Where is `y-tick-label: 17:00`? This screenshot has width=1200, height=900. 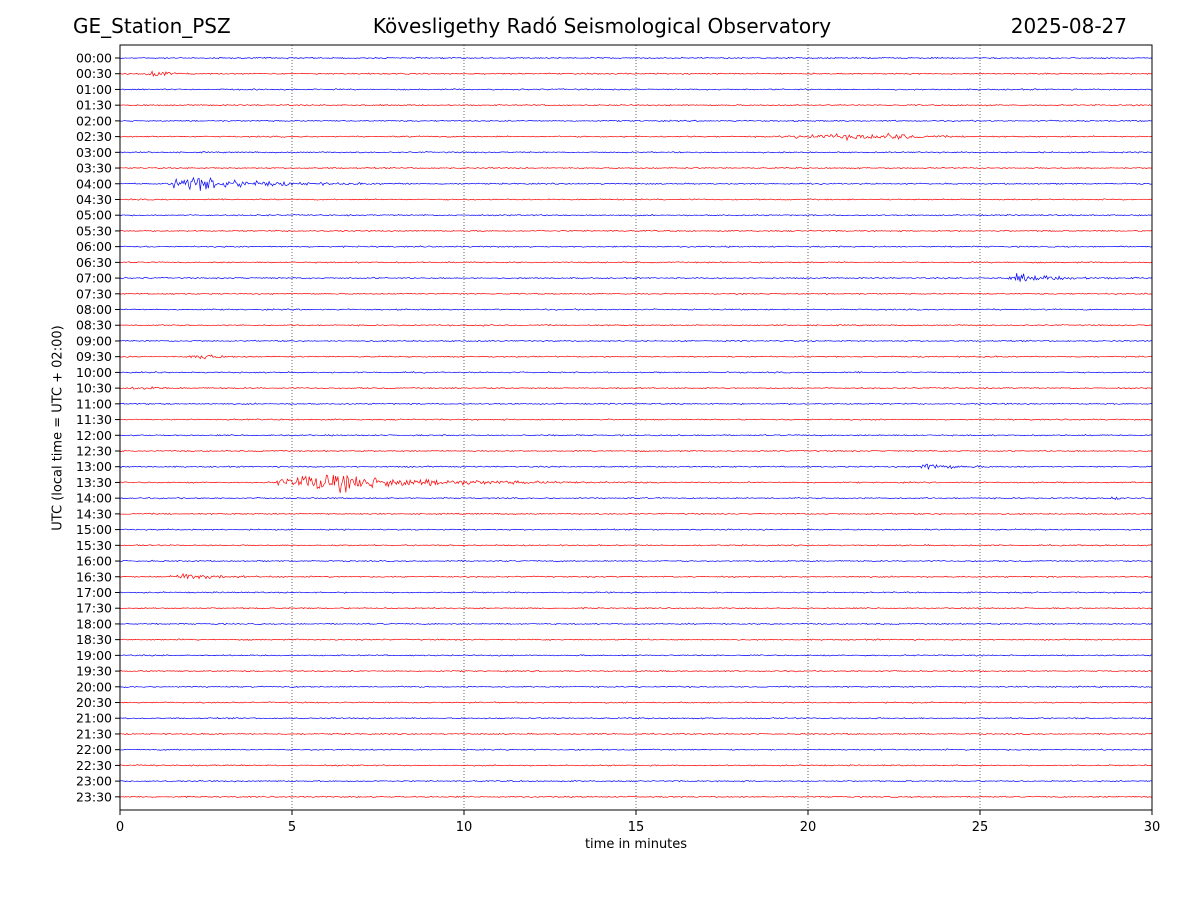 y-tick-label: 17:00 is located at coordinates (94, 592).